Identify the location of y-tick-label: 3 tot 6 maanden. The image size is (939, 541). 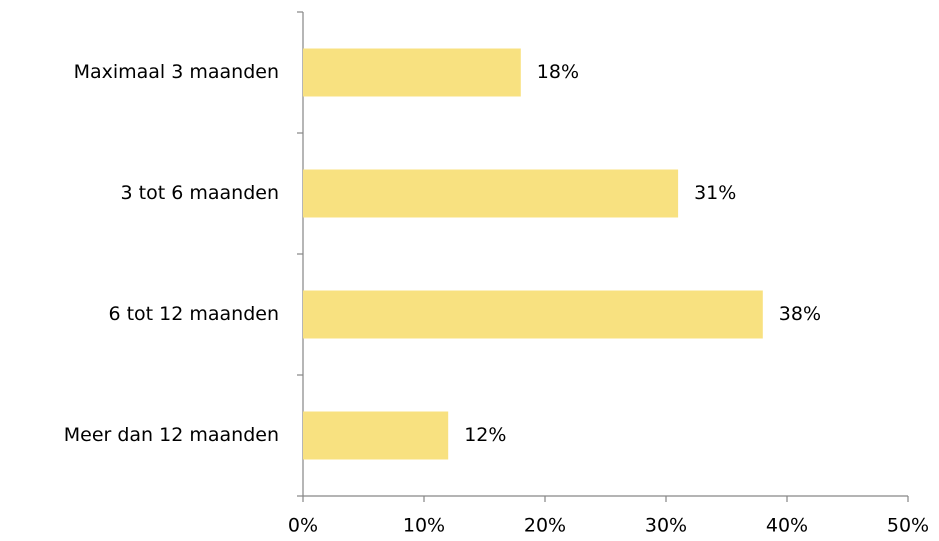
(200, 193).